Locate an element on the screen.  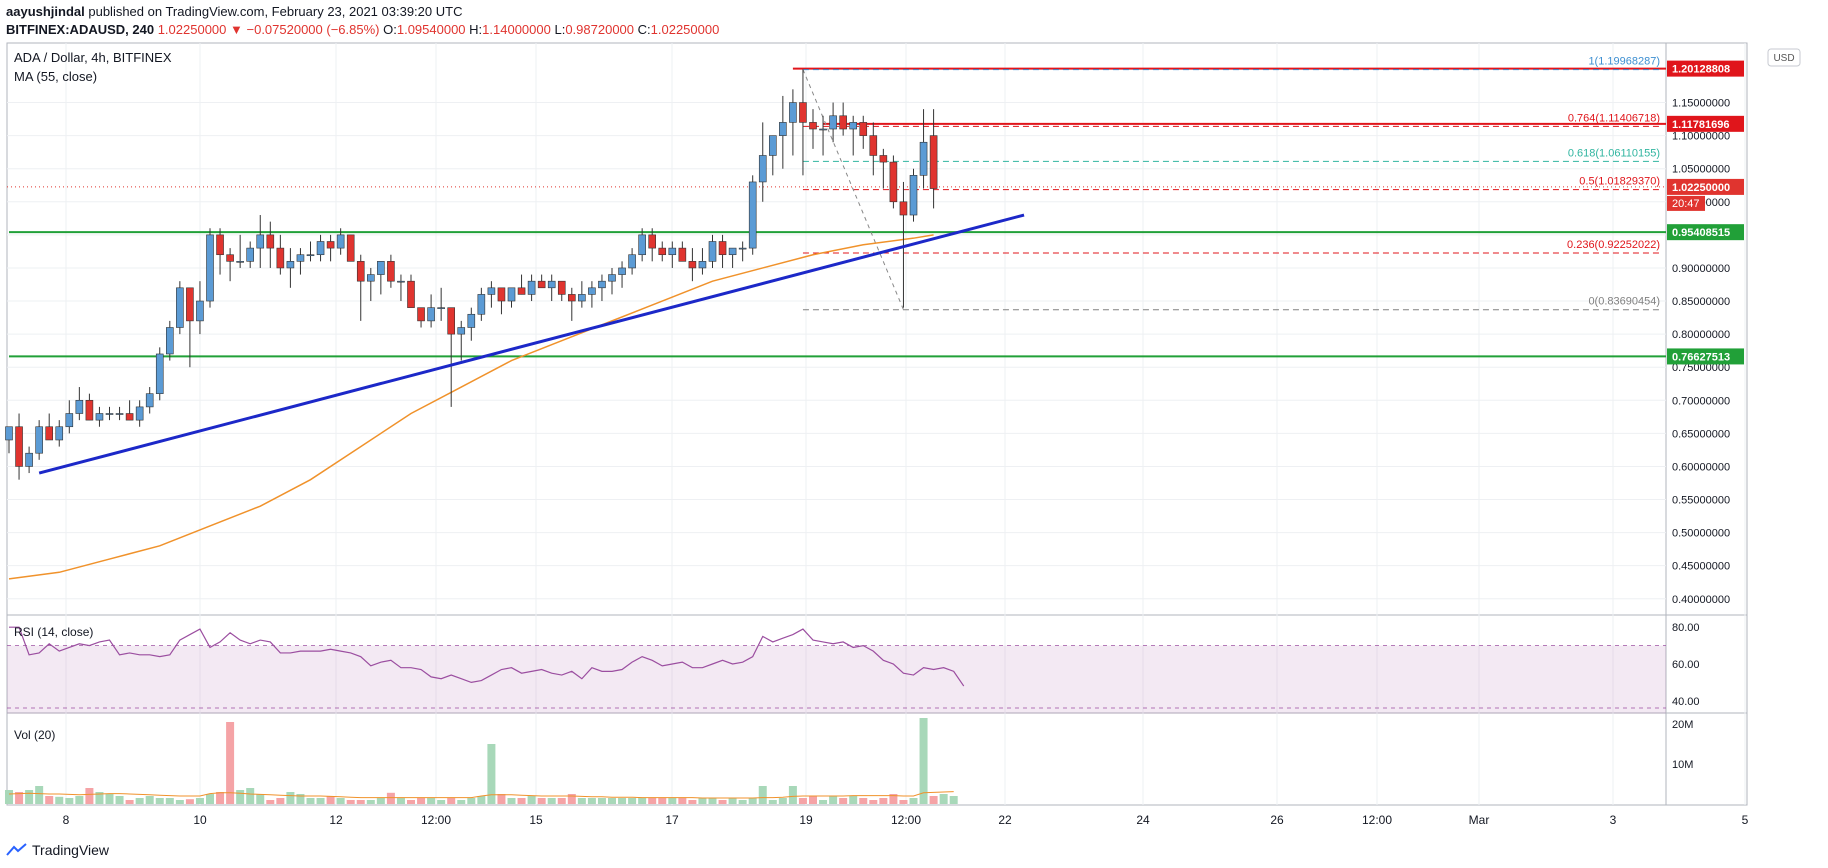
price-tick-label: 0.85000000 is located at coordinates (1701, 302).